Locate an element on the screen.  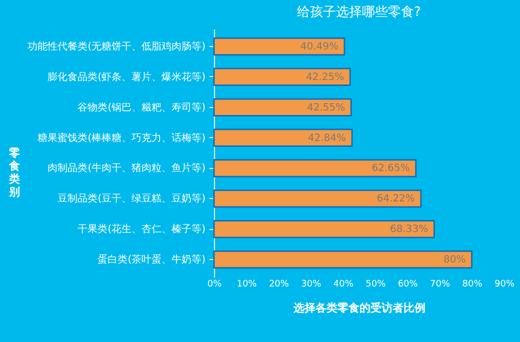
x-tick-label: 10% is located at coordinates (247, 285).